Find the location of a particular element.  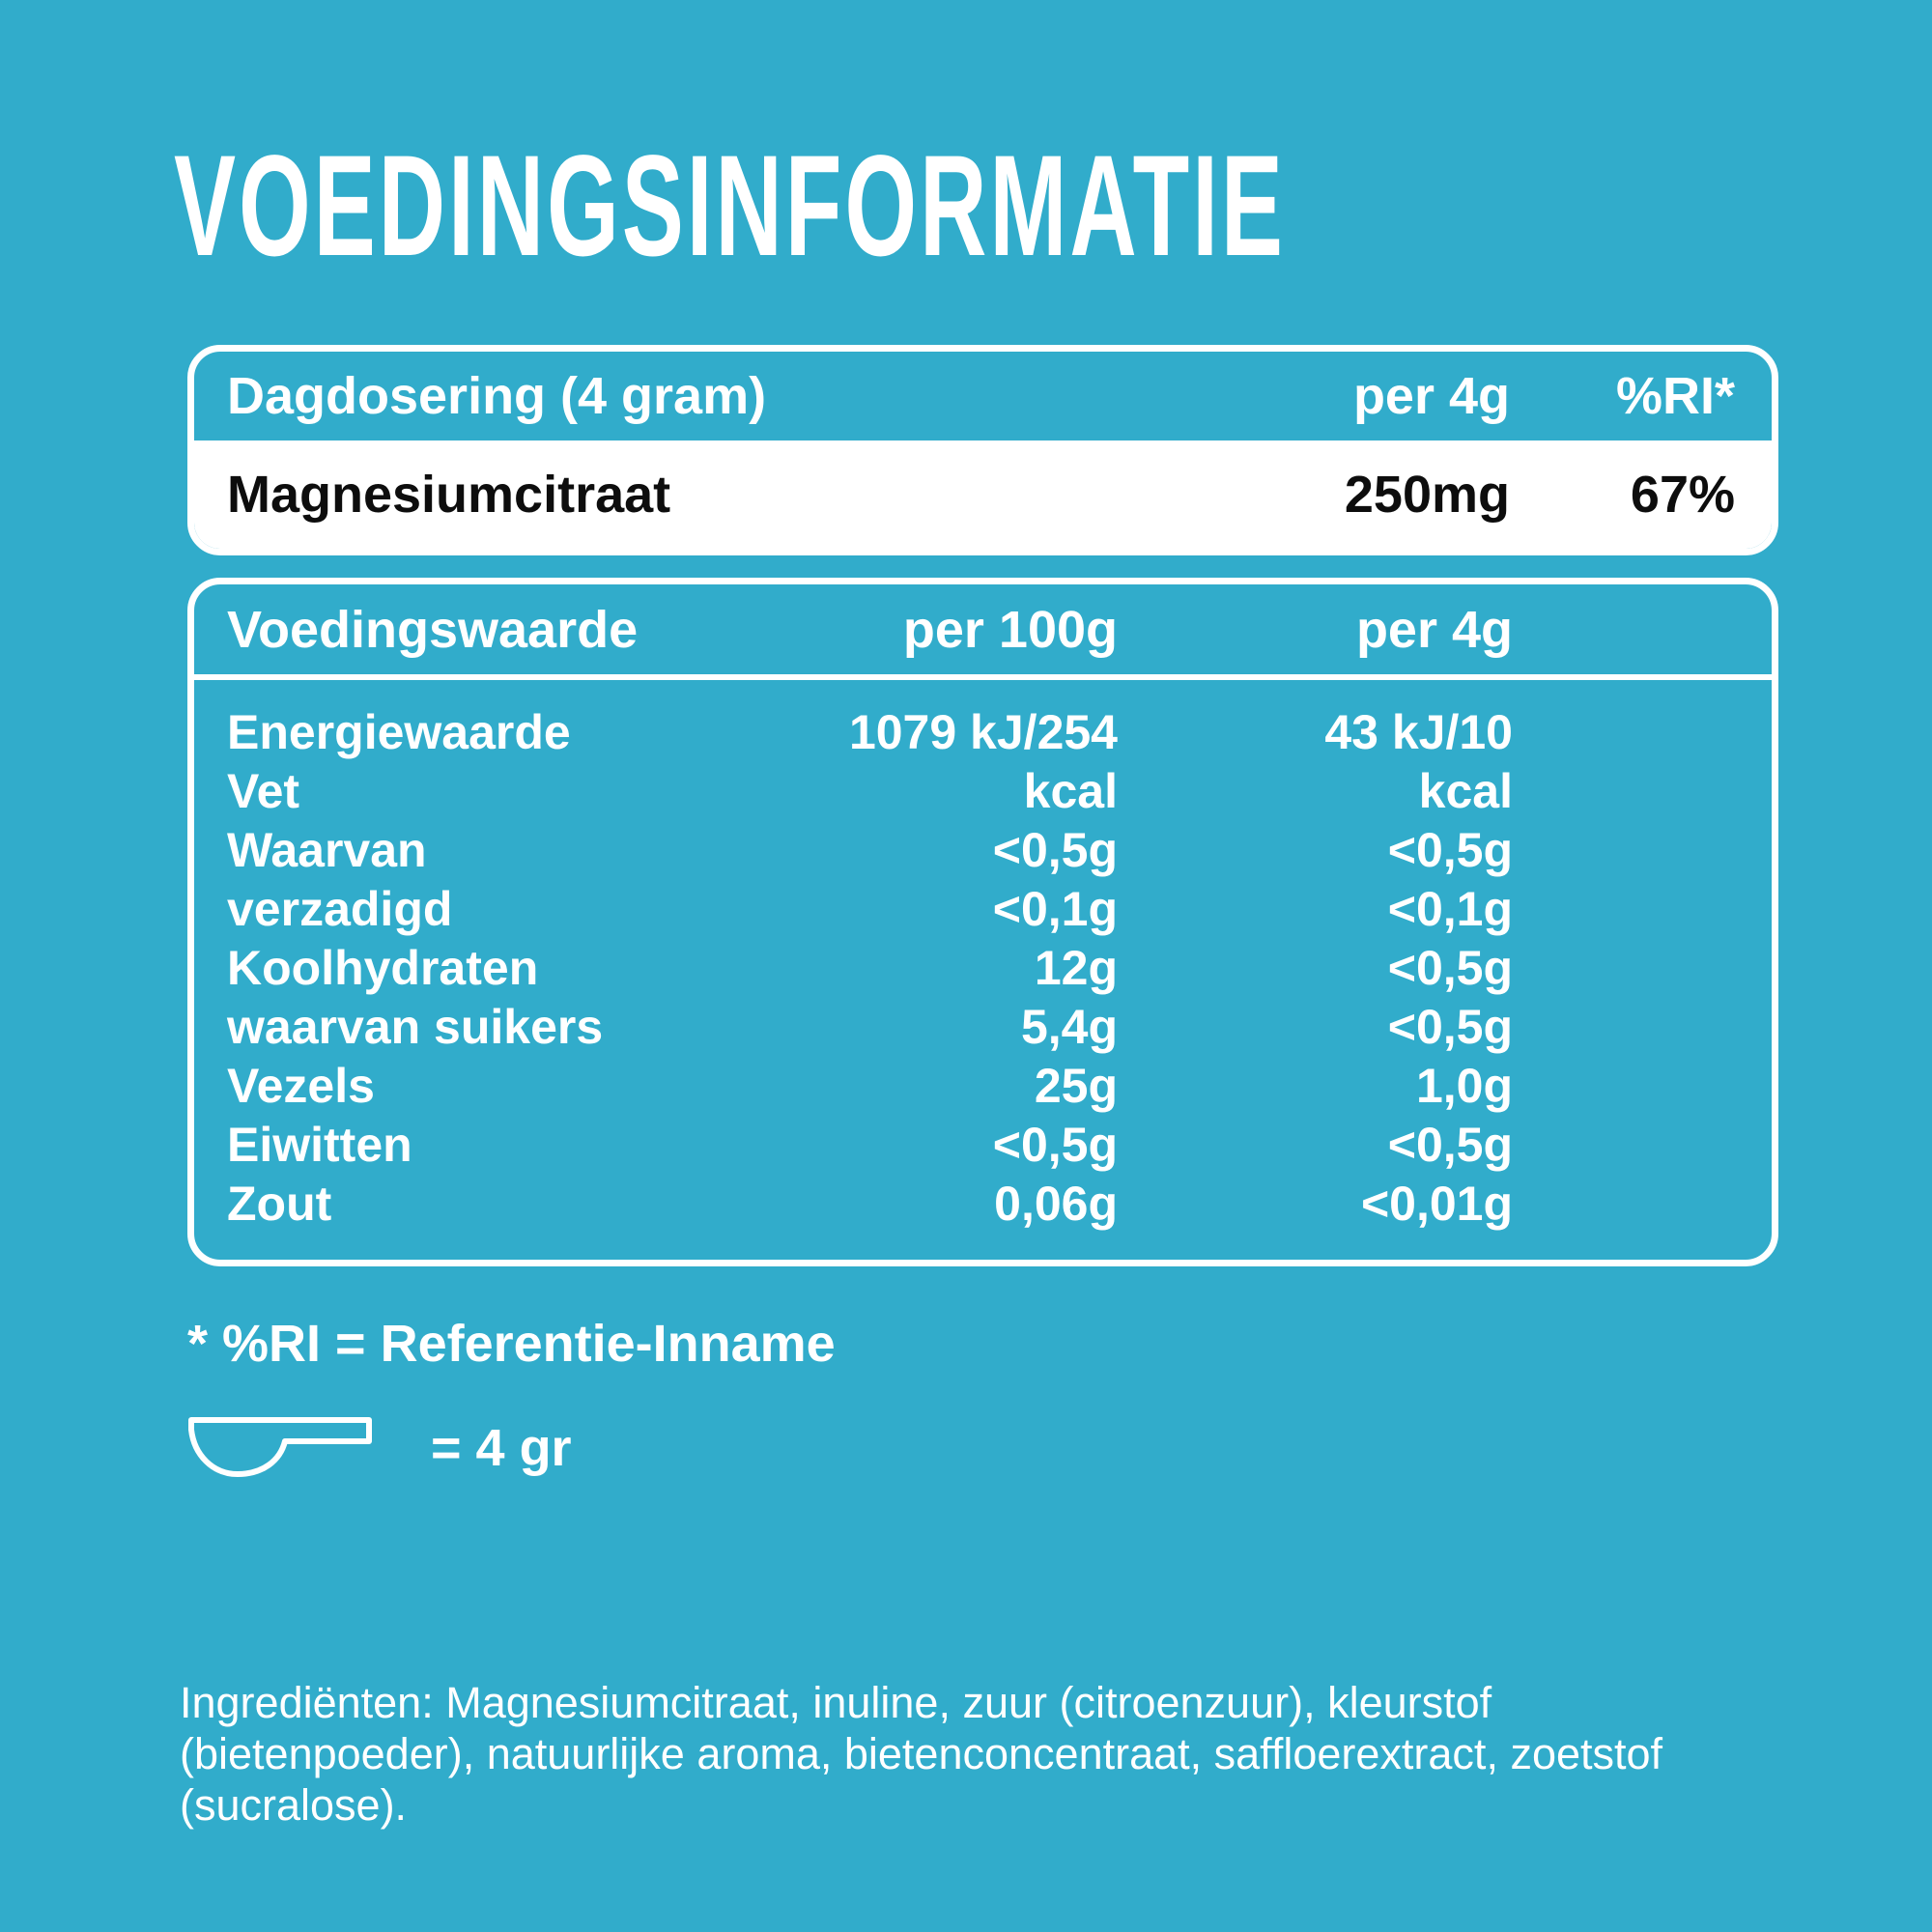

row-label: waarvan suikers is located at coordinates (415, 1027).